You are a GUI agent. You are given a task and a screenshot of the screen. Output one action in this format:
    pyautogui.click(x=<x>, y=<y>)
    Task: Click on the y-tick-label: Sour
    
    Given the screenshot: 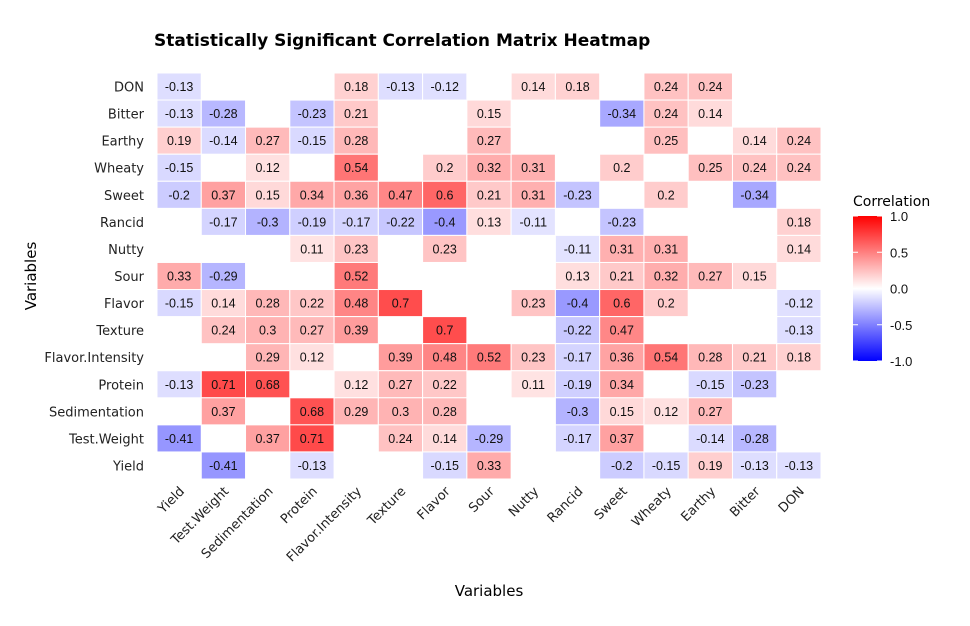 What is the action you would take?
    pyautogui.click(x=129, y=277)
    